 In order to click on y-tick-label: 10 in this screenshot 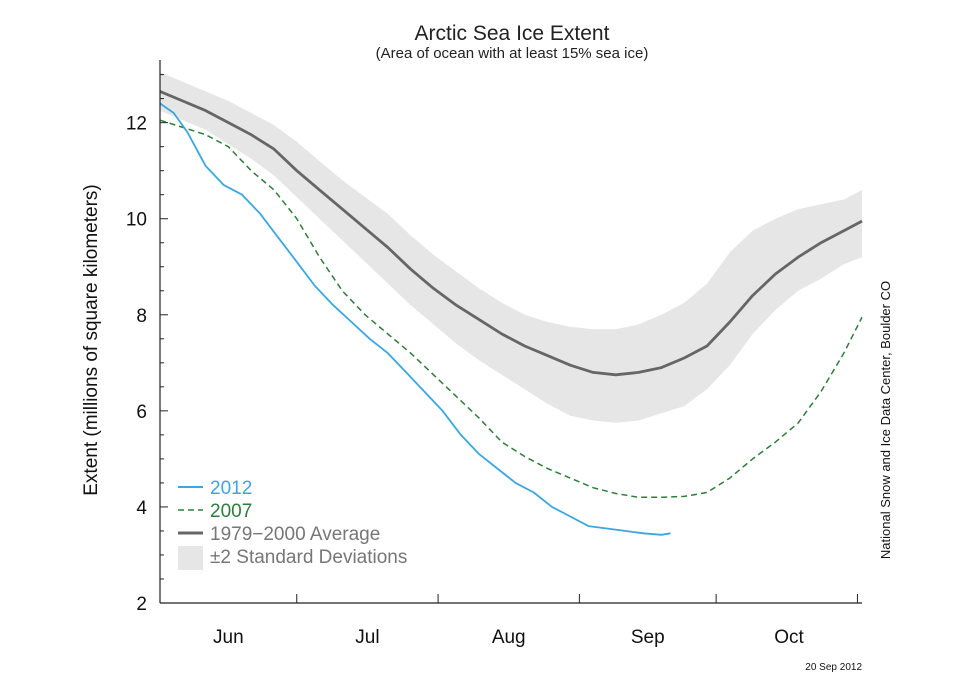, I will do `click(136, 220)`.